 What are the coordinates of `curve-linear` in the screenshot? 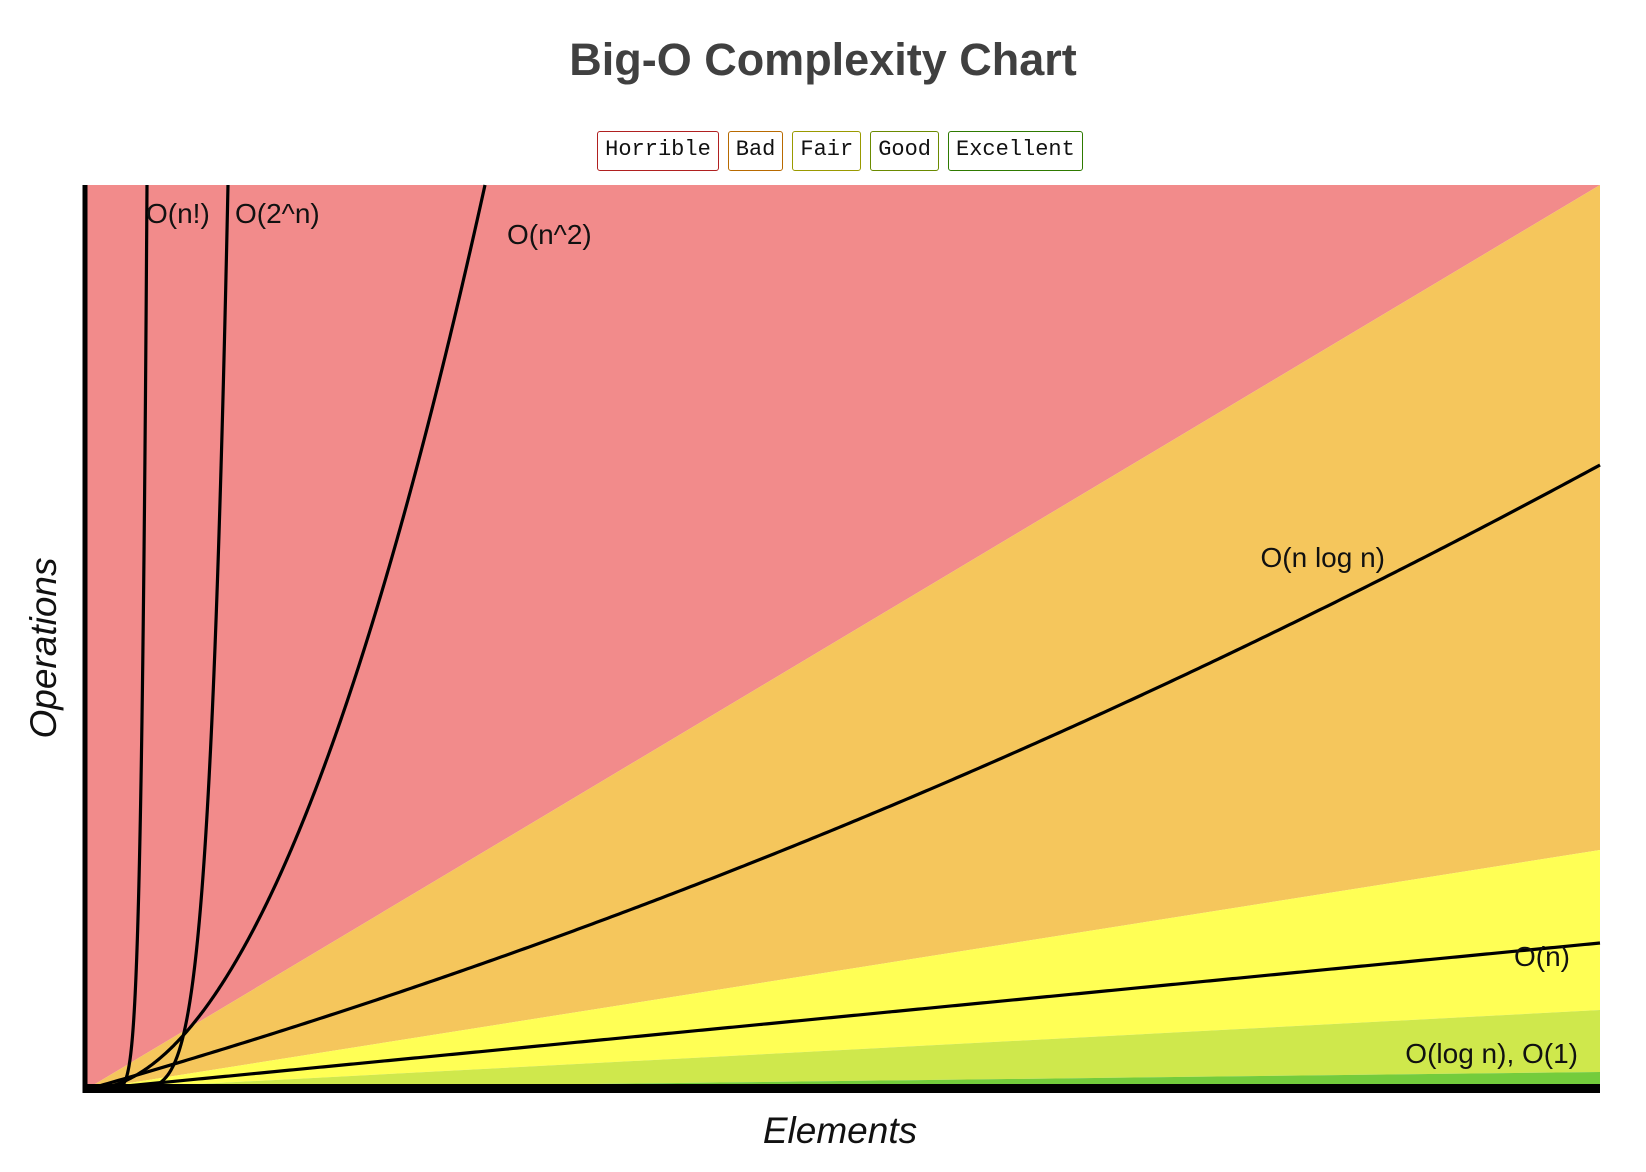 It's located at (842, 1016).